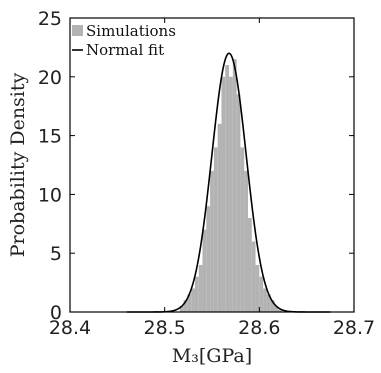 This screenshot has height=373, width=381. I want to click on y-tick-label: 25, so click(50, 19).